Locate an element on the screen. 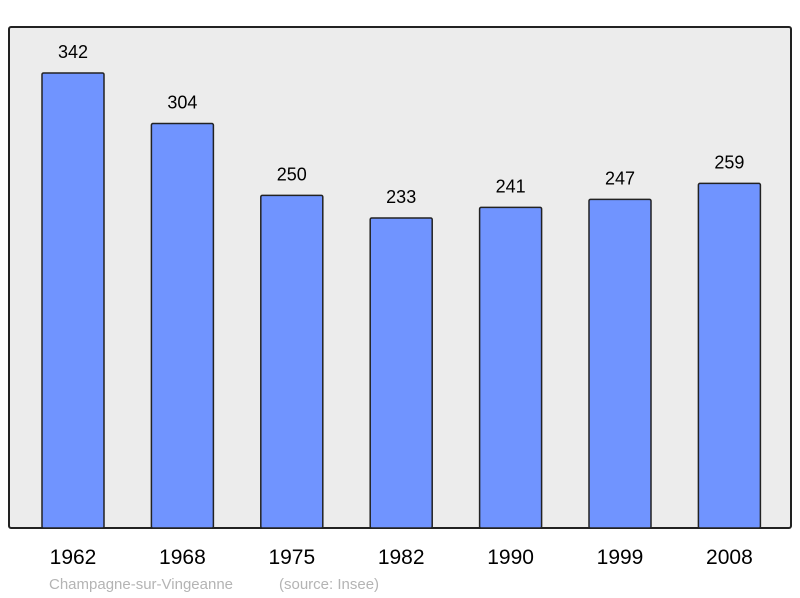 The height and width of the screenshot is (598, 800). x-tick-1975: 1975 is located at coordinates (291, 557).